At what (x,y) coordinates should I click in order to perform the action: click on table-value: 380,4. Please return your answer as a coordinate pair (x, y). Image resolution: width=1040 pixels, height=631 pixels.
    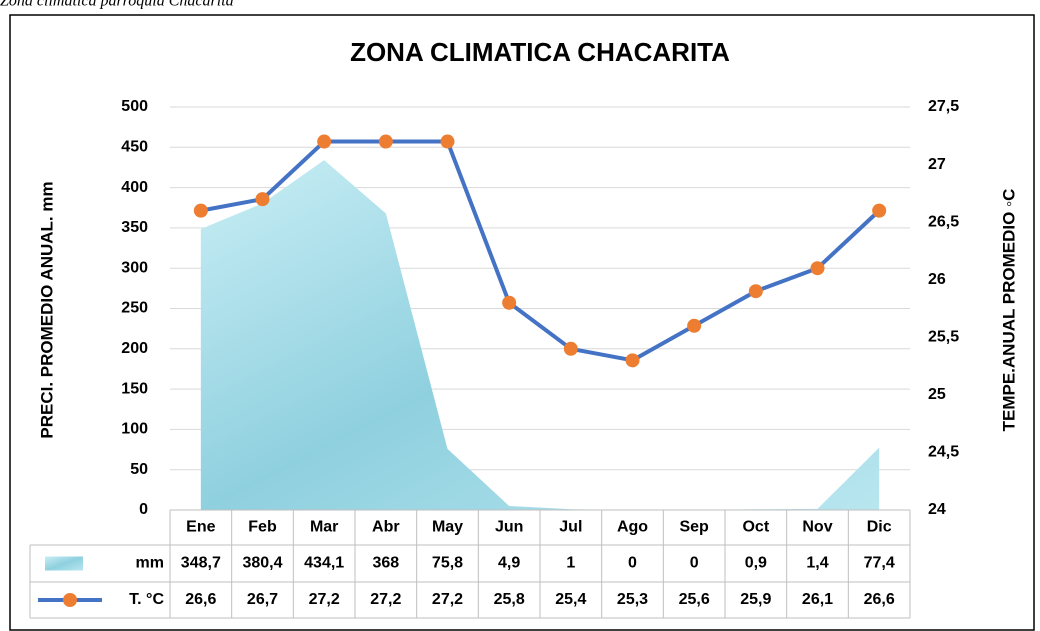
    Looking at the image, I should click on (262, 563).